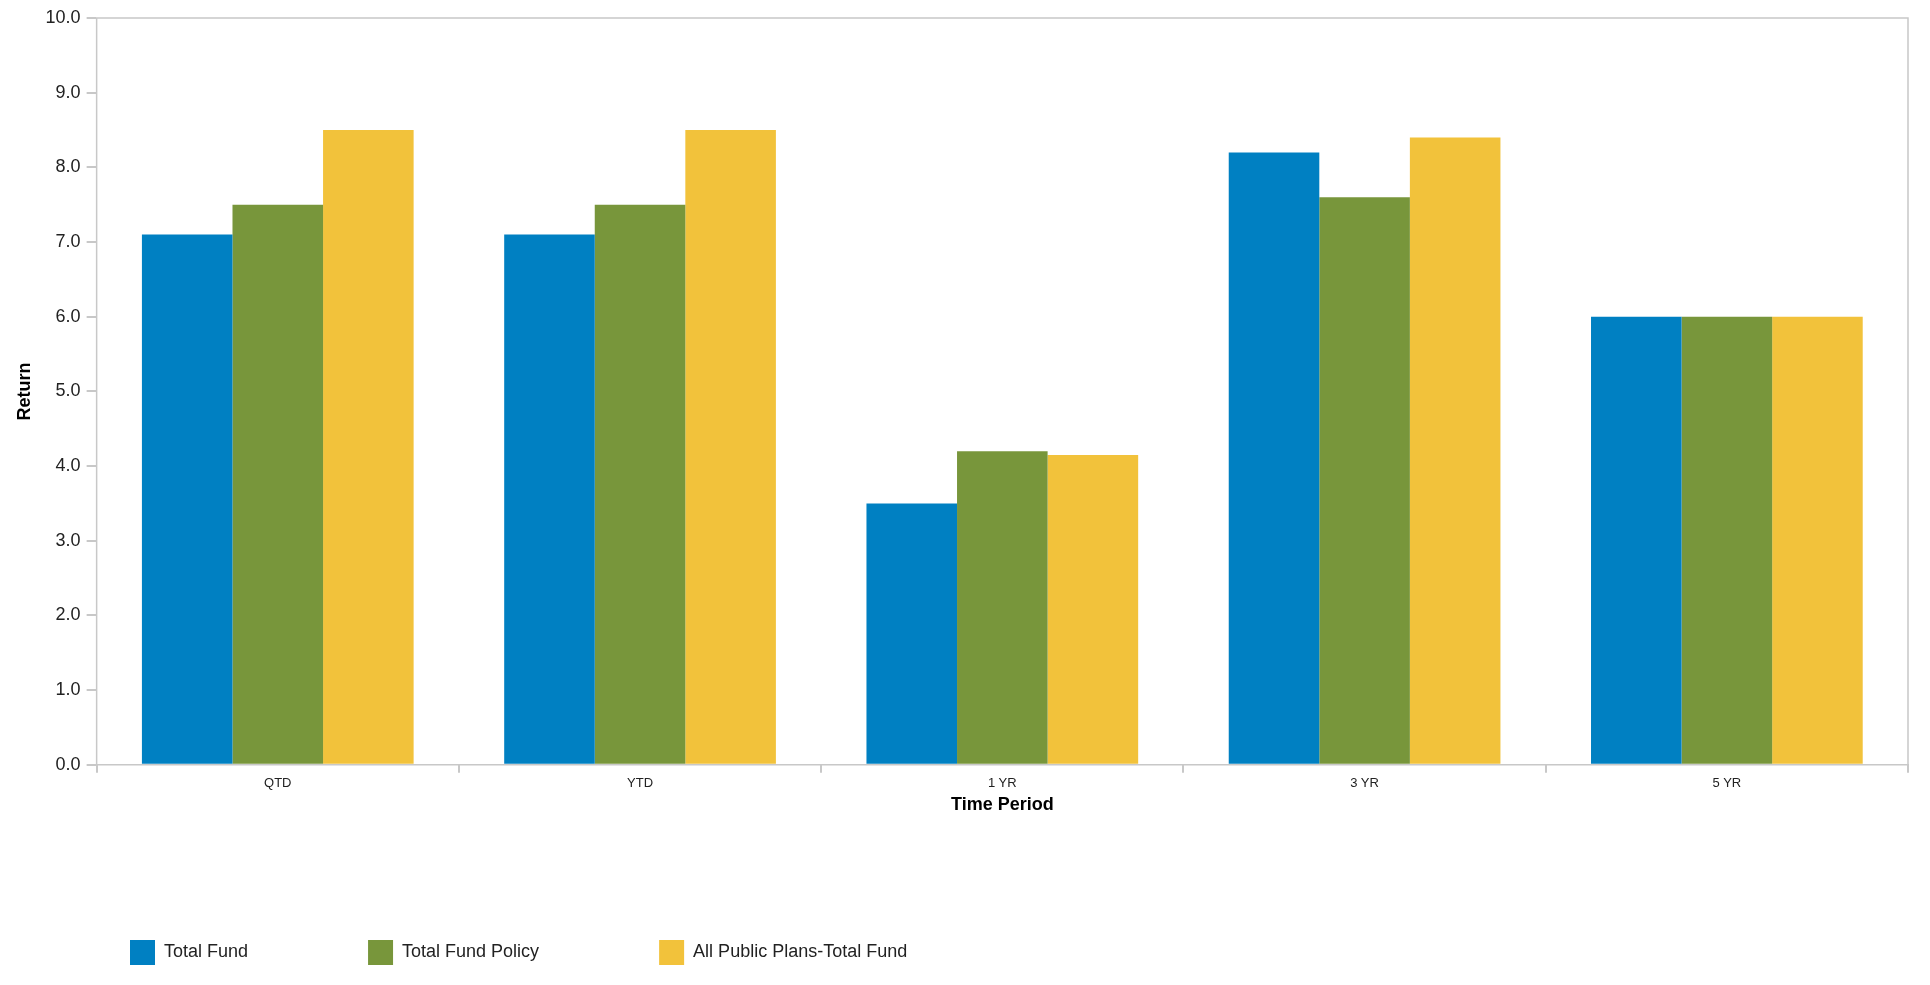 This screenshot has height=985, width=1930. Describe the element at coordinates (206, 951) in the screenshot. I see `legend-label: Total Fund` at that location.